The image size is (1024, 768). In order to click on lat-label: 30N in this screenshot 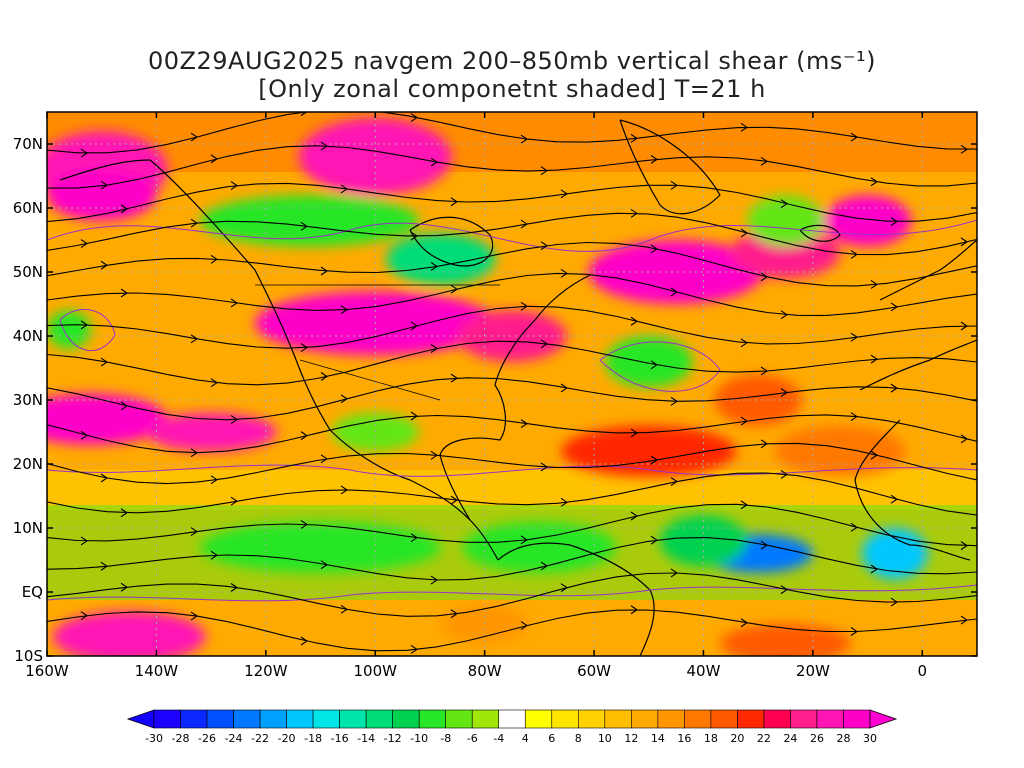, I will do `click(28, 400)`.